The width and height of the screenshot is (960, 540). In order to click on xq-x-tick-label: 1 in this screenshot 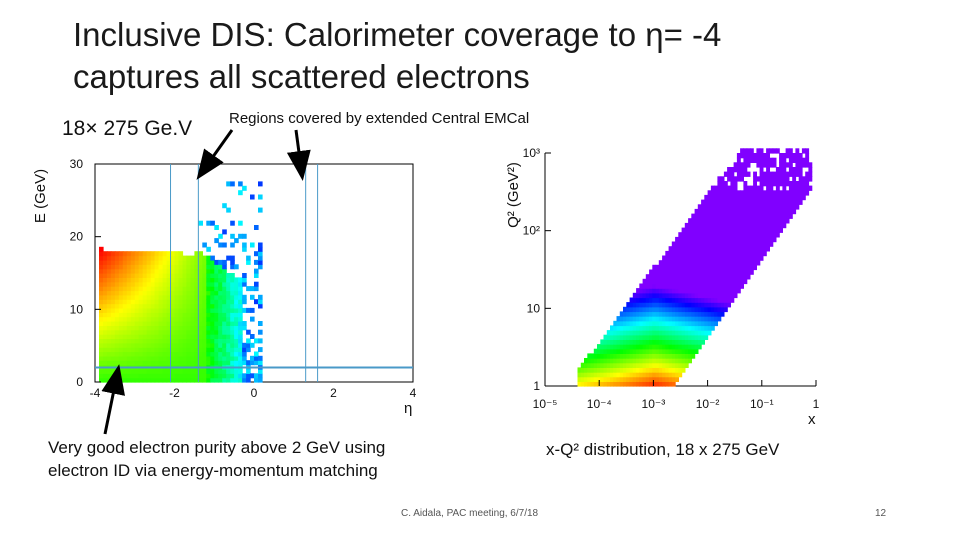, I will do `click(816, 404)`.